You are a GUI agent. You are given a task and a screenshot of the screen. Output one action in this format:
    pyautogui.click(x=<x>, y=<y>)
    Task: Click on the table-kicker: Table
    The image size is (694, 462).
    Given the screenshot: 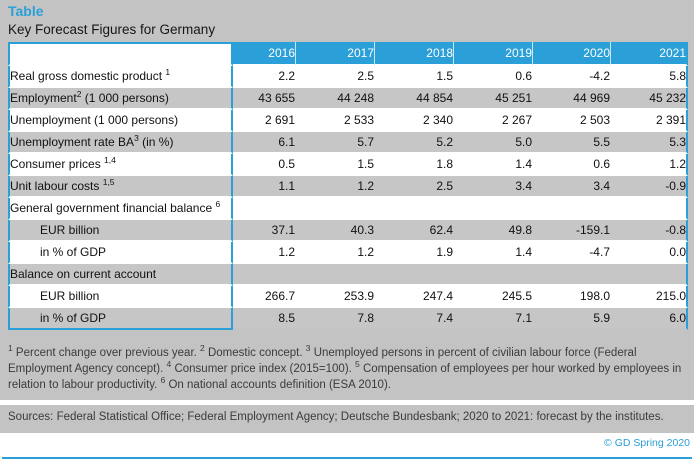 What is the action you would take?
    pyautogui.click(x=26, y=11)
    